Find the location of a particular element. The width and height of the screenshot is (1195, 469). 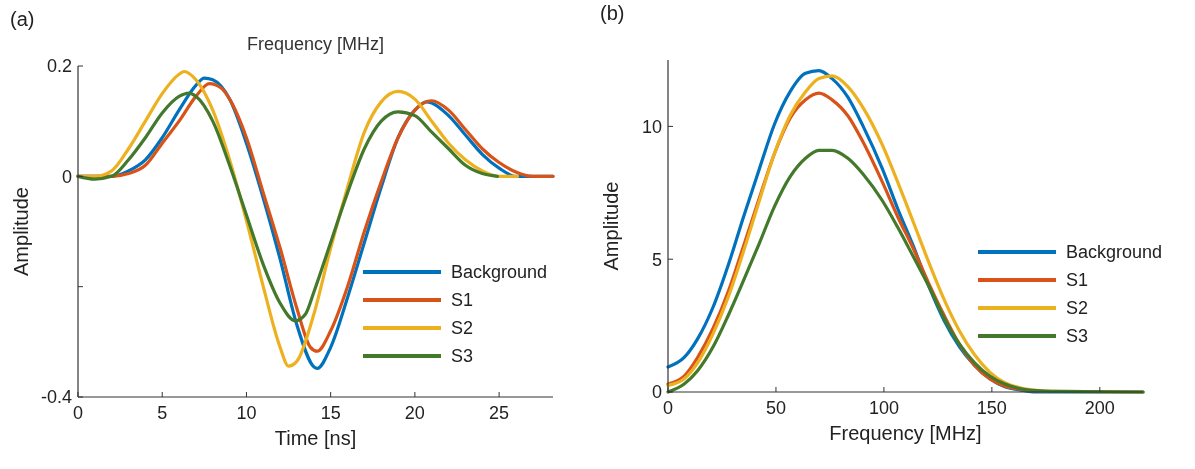

x-tick-label: 5 is located at coordinates (162, 413).